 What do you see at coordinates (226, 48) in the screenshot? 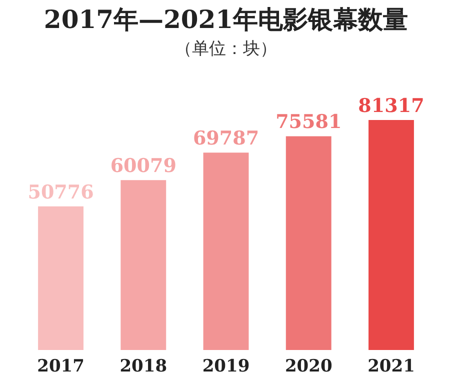
I see `chart-subtitle: （单位：块）` at bounding box center [226, 48].